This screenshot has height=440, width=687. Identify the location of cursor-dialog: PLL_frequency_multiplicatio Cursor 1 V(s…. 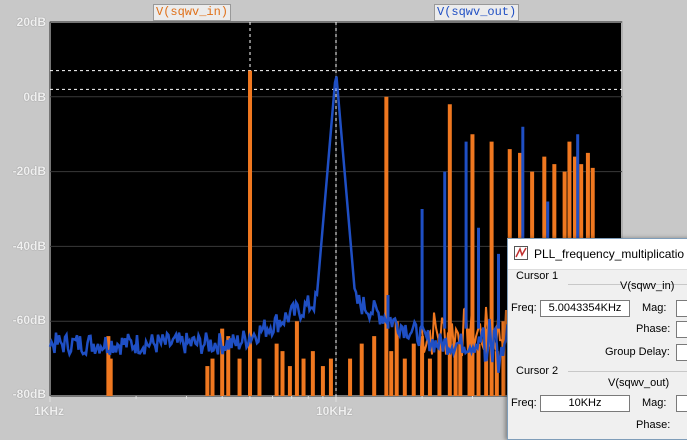
(597, 339).